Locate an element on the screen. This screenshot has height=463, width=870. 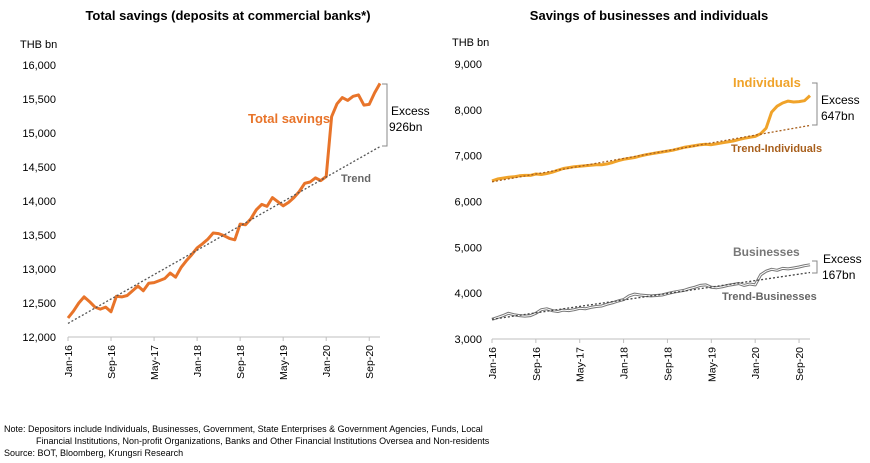
excess-label-individuals-line2: 647bn is located at coordinates (837, 116).